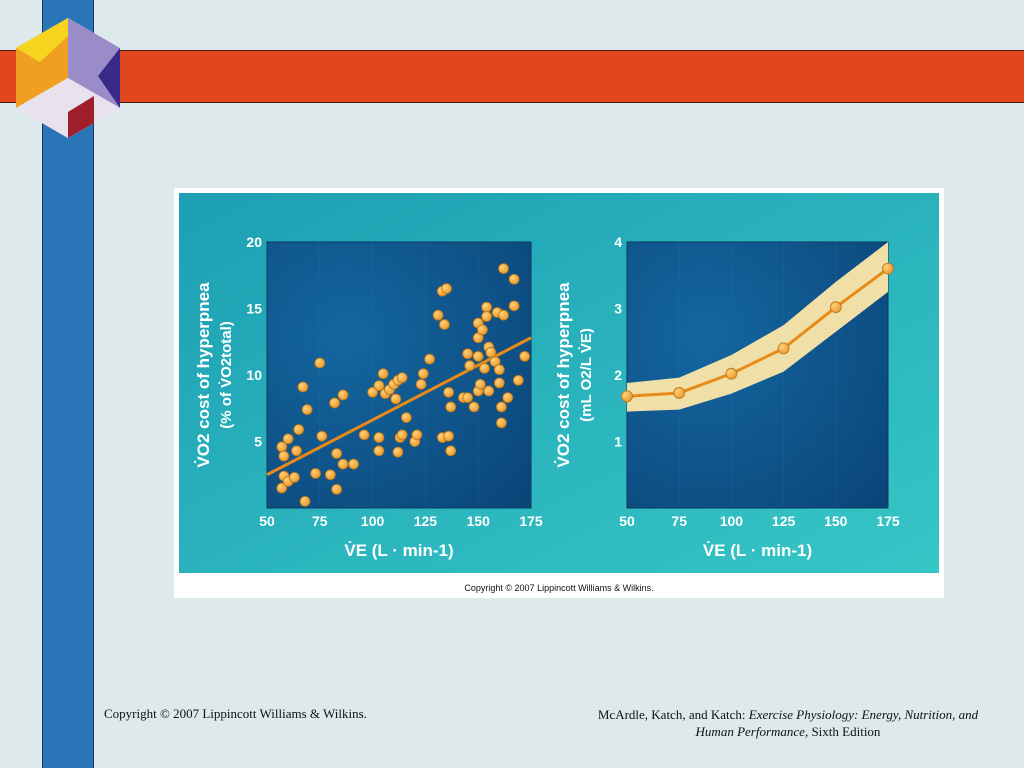 The width and height of the screenshot is (1024, 768). Describe the element at coordinates (258, 442) in the screenshot. I see `y-tick-label: 5` at that location.